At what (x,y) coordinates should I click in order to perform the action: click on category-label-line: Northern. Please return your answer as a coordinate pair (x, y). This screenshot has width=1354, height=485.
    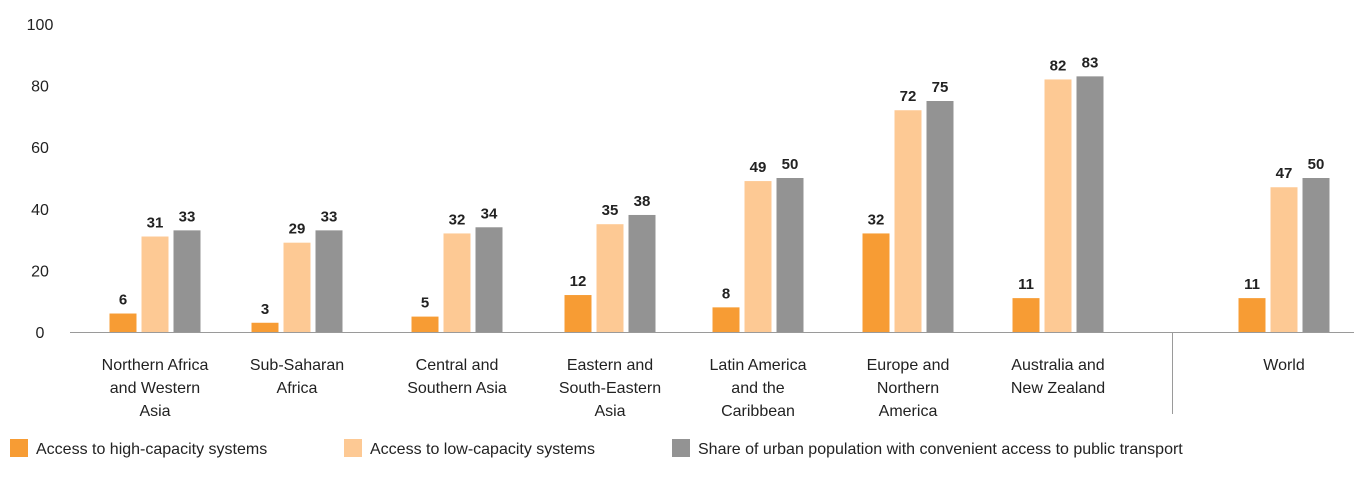
    Looking at the image, I should click on (908, 388).